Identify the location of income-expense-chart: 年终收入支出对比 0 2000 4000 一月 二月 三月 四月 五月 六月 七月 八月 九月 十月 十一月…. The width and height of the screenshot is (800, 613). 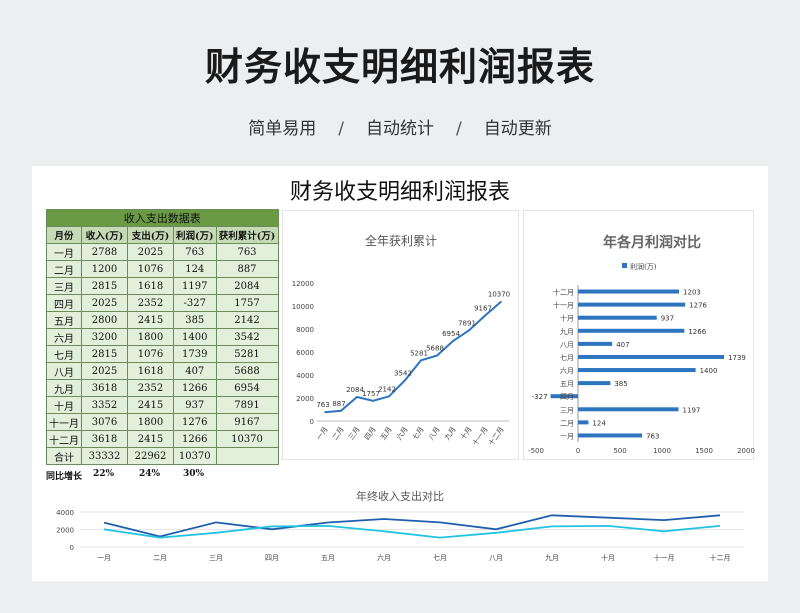
(400, 525).